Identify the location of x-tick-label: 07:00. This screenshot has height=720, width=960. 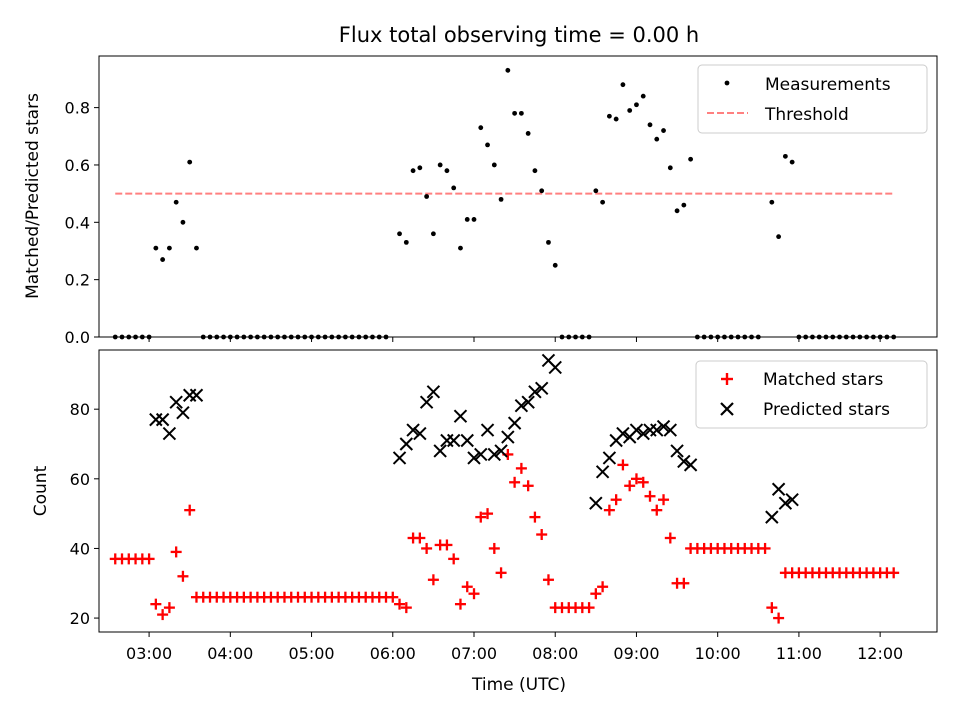
(474, 653).